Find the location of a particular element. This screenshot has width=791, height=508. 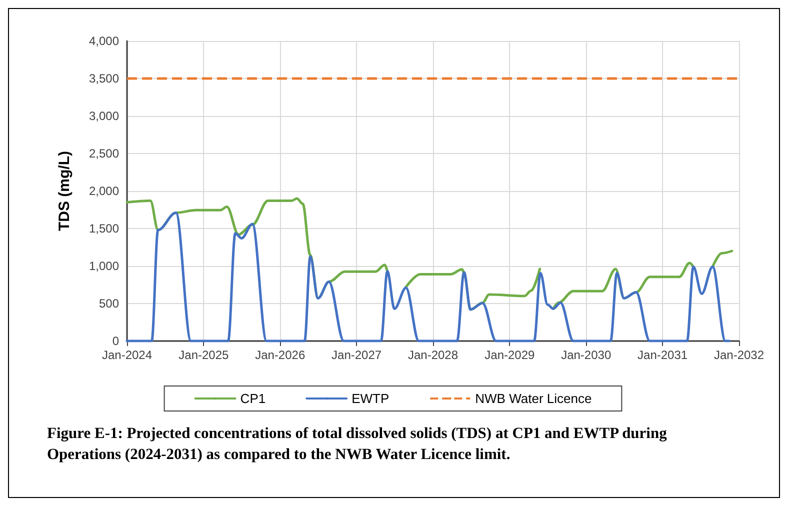

y-tick-label: 1,000 is located at coordinates (104, 266).